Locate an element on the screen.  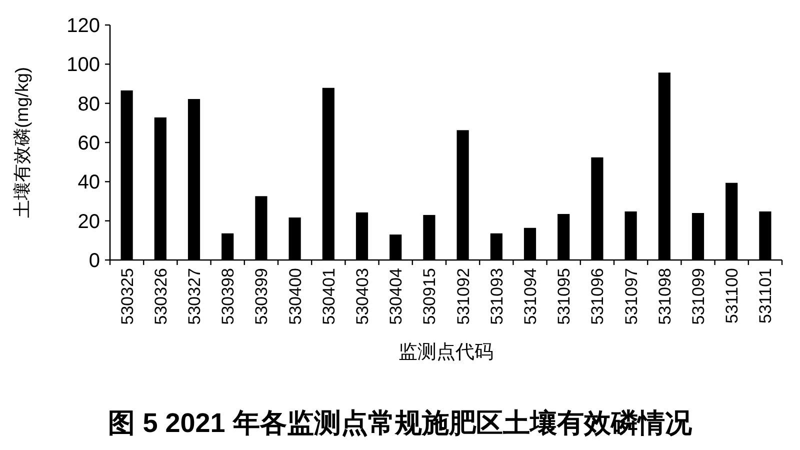
x-tick-label: 530325 is located at coordinates (127, 296).